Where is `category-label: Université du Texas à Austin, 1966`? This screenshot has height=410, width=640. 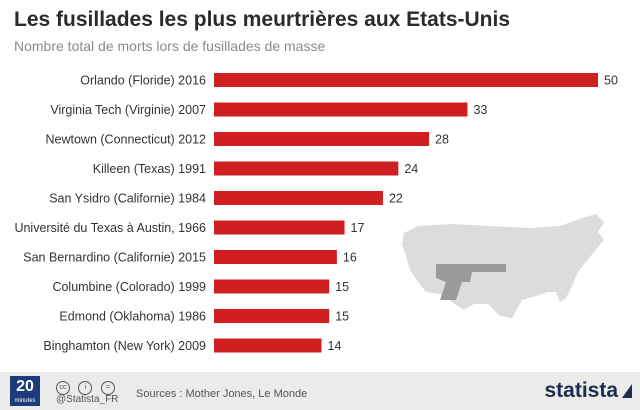
category-label: Université du Texas à Austin, 1966 is located at coordinates (110, 228).